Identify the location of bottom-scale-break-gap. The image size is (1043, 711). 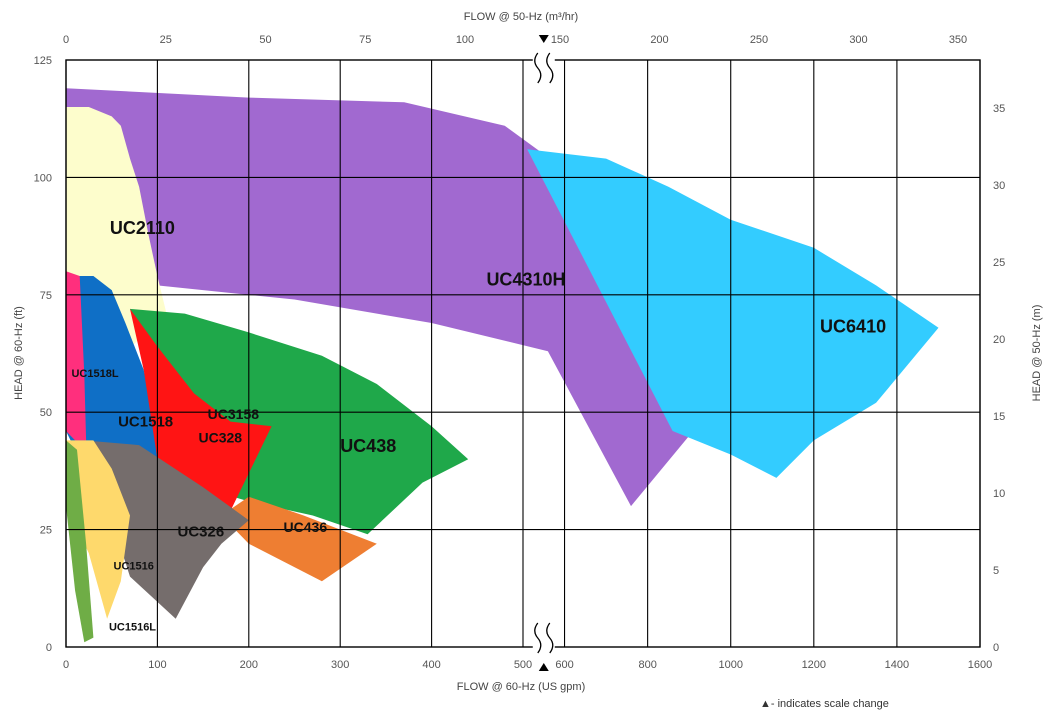
(543, 638).